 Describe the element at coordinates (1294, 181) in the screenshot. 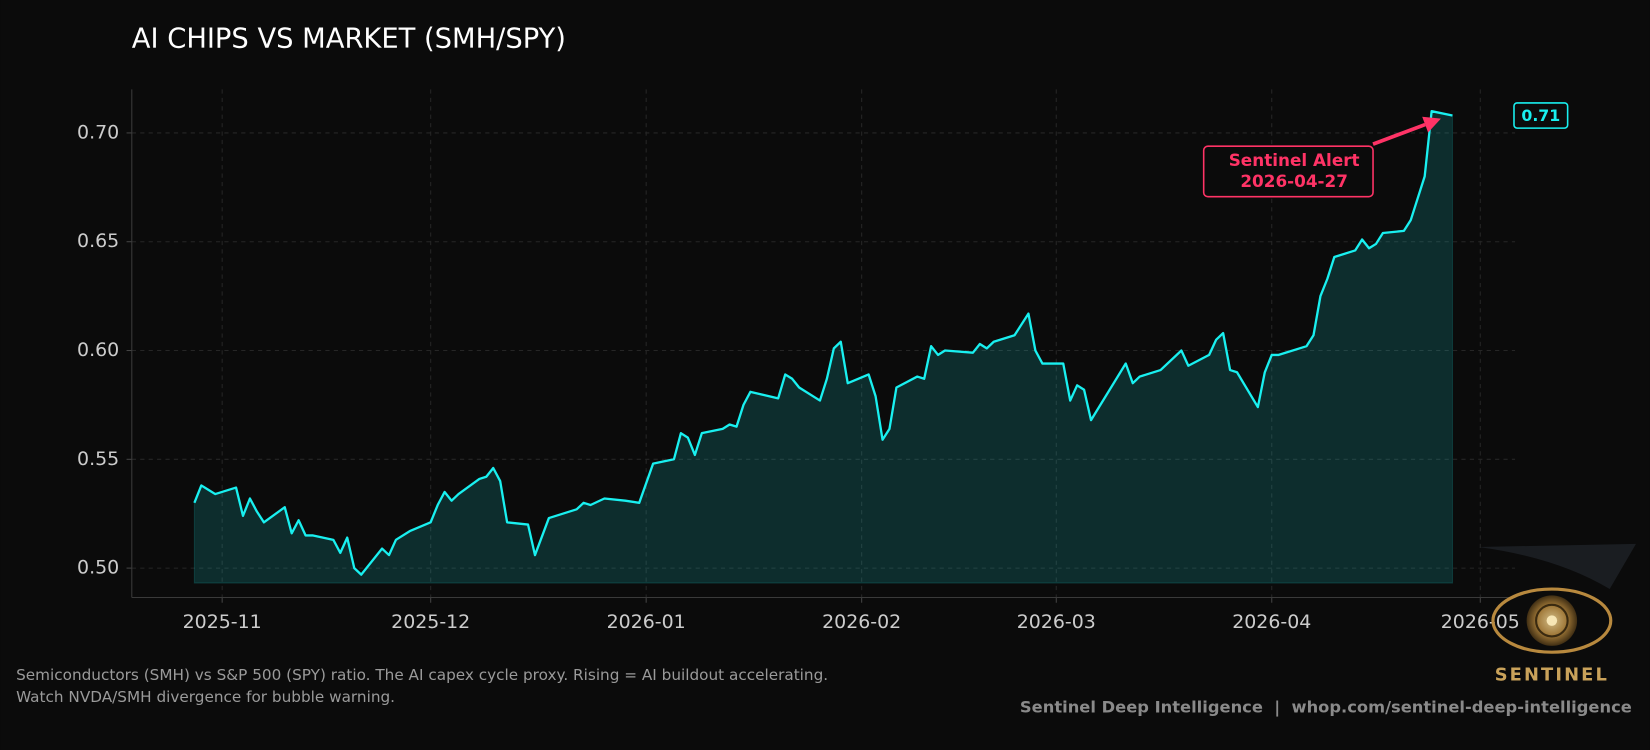

I see `annotation-date: 2026-04-27` at that location.